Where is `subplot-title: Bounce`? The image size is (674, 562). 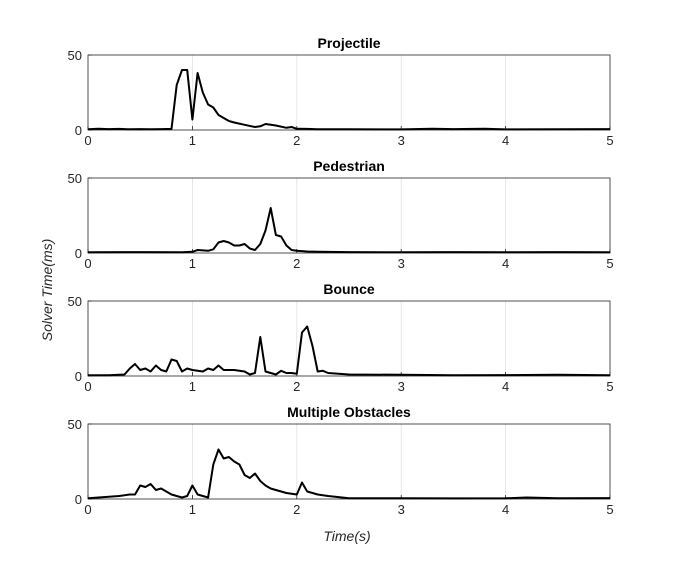
subplot-title: Bounce is located at coordinates (349, 289).